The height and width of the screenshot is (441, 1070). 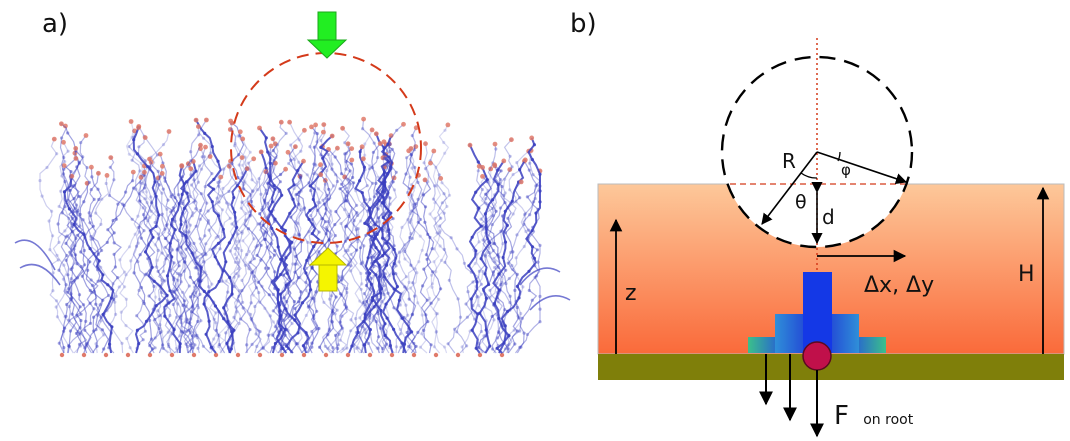 I want to click on label-theta: θ, so click(x=801, y=202).